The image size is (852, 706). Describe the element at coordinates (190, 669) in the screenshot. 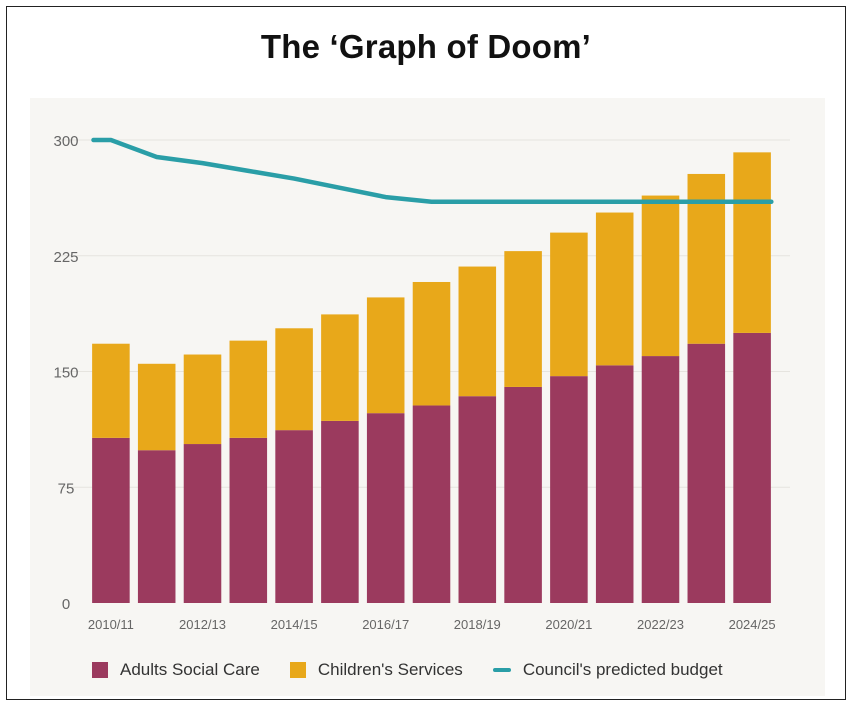

I see `legend-label-adults: Adults Social Care` at that location.